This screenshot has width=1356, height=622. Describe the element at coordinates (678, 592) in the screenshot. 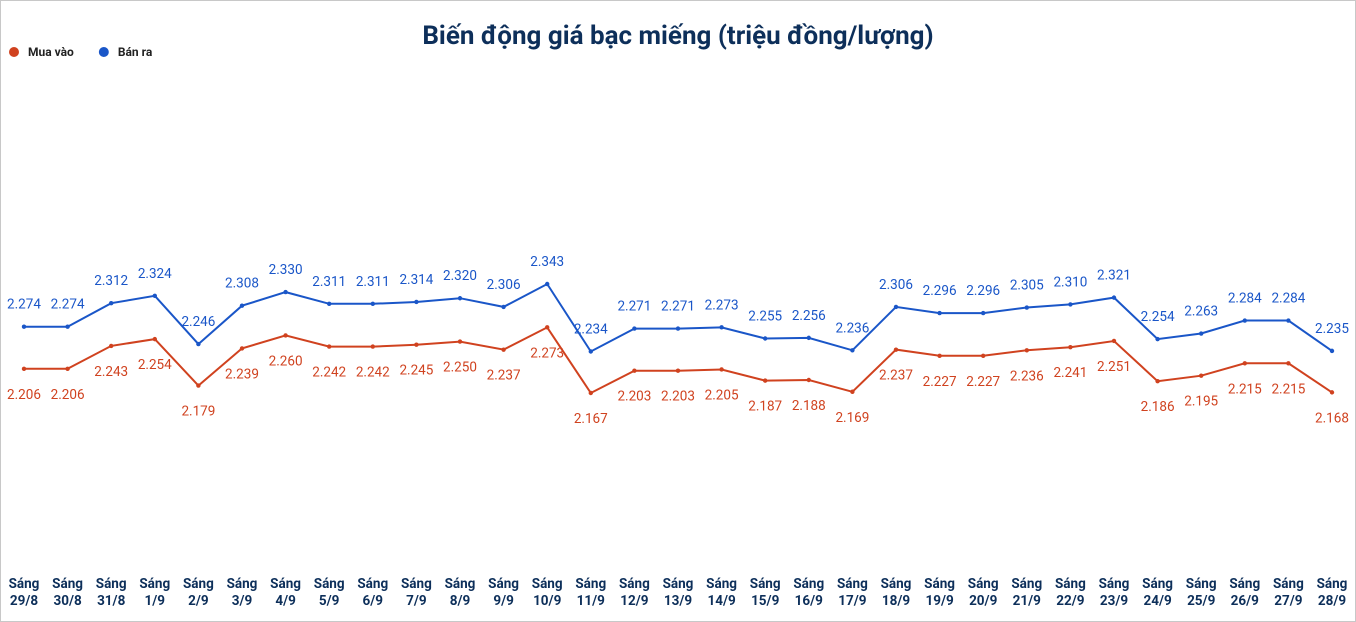

I see `x-tick-label: Sáng 13/9` at that location.